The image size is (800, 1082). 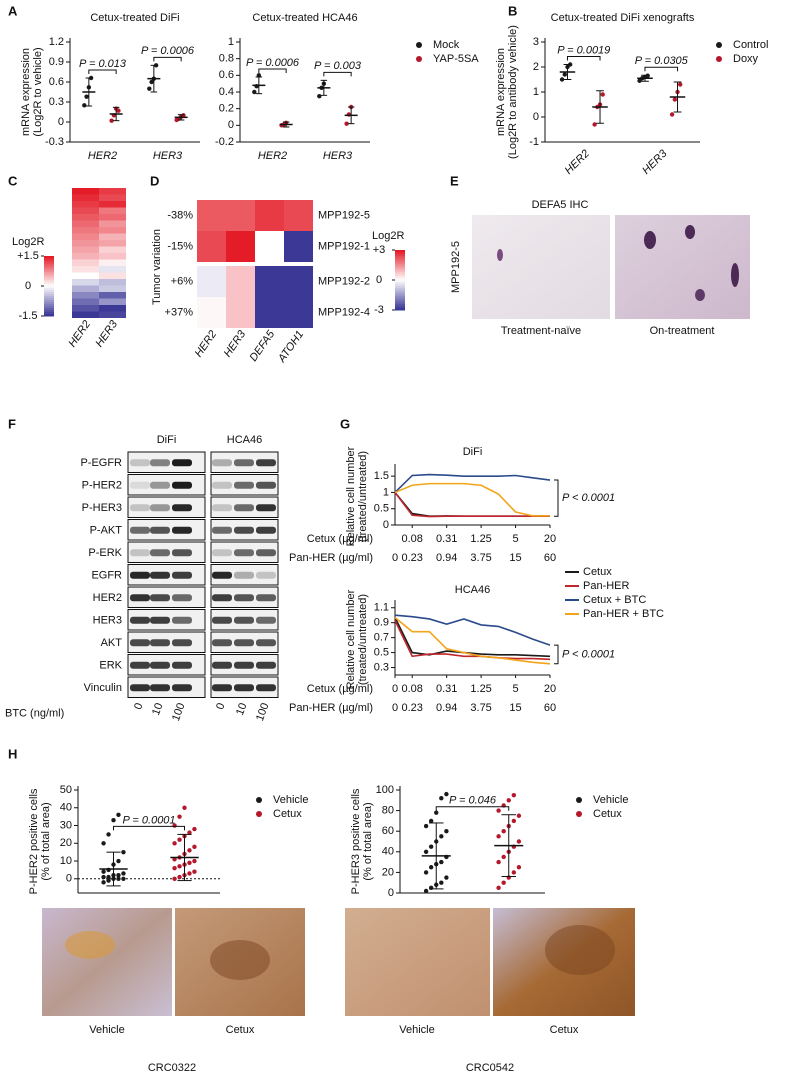 What do you see at coordinates (662, 61) in the screenshot?
I see `p-value: P = 0.0305` at bounding box center [662, 61].